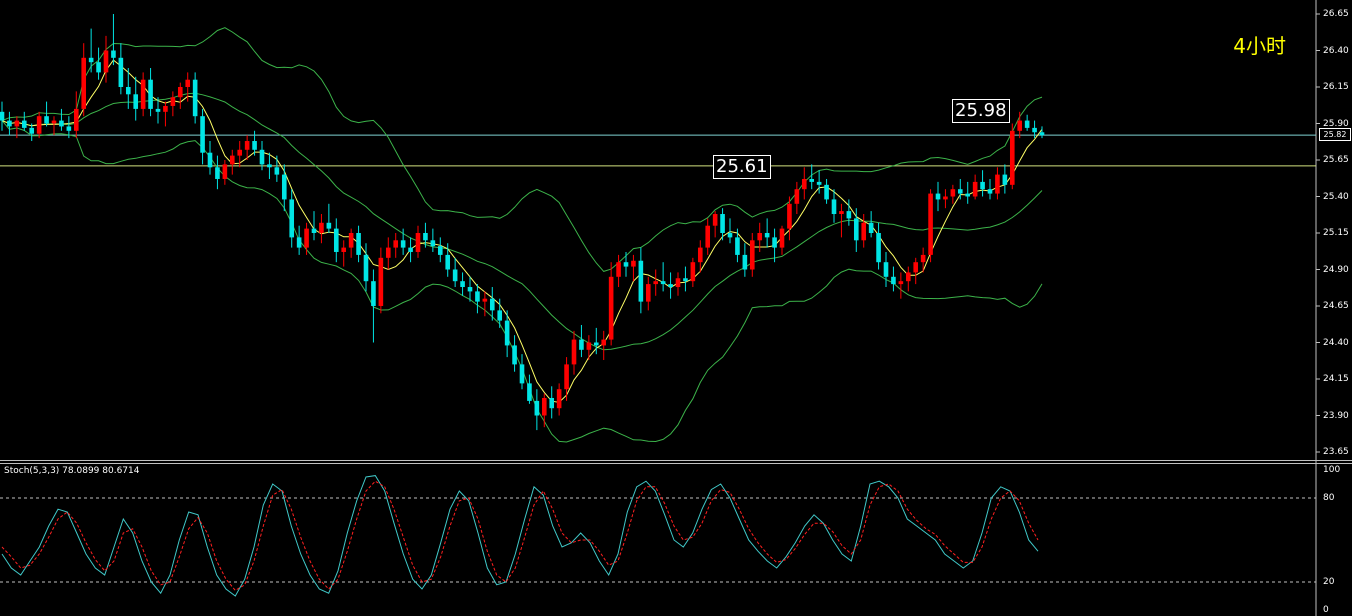 The height and width of the screenshot is (616, 1352). I want to click on price-tick-label: 23.65, so click(1336, 452).